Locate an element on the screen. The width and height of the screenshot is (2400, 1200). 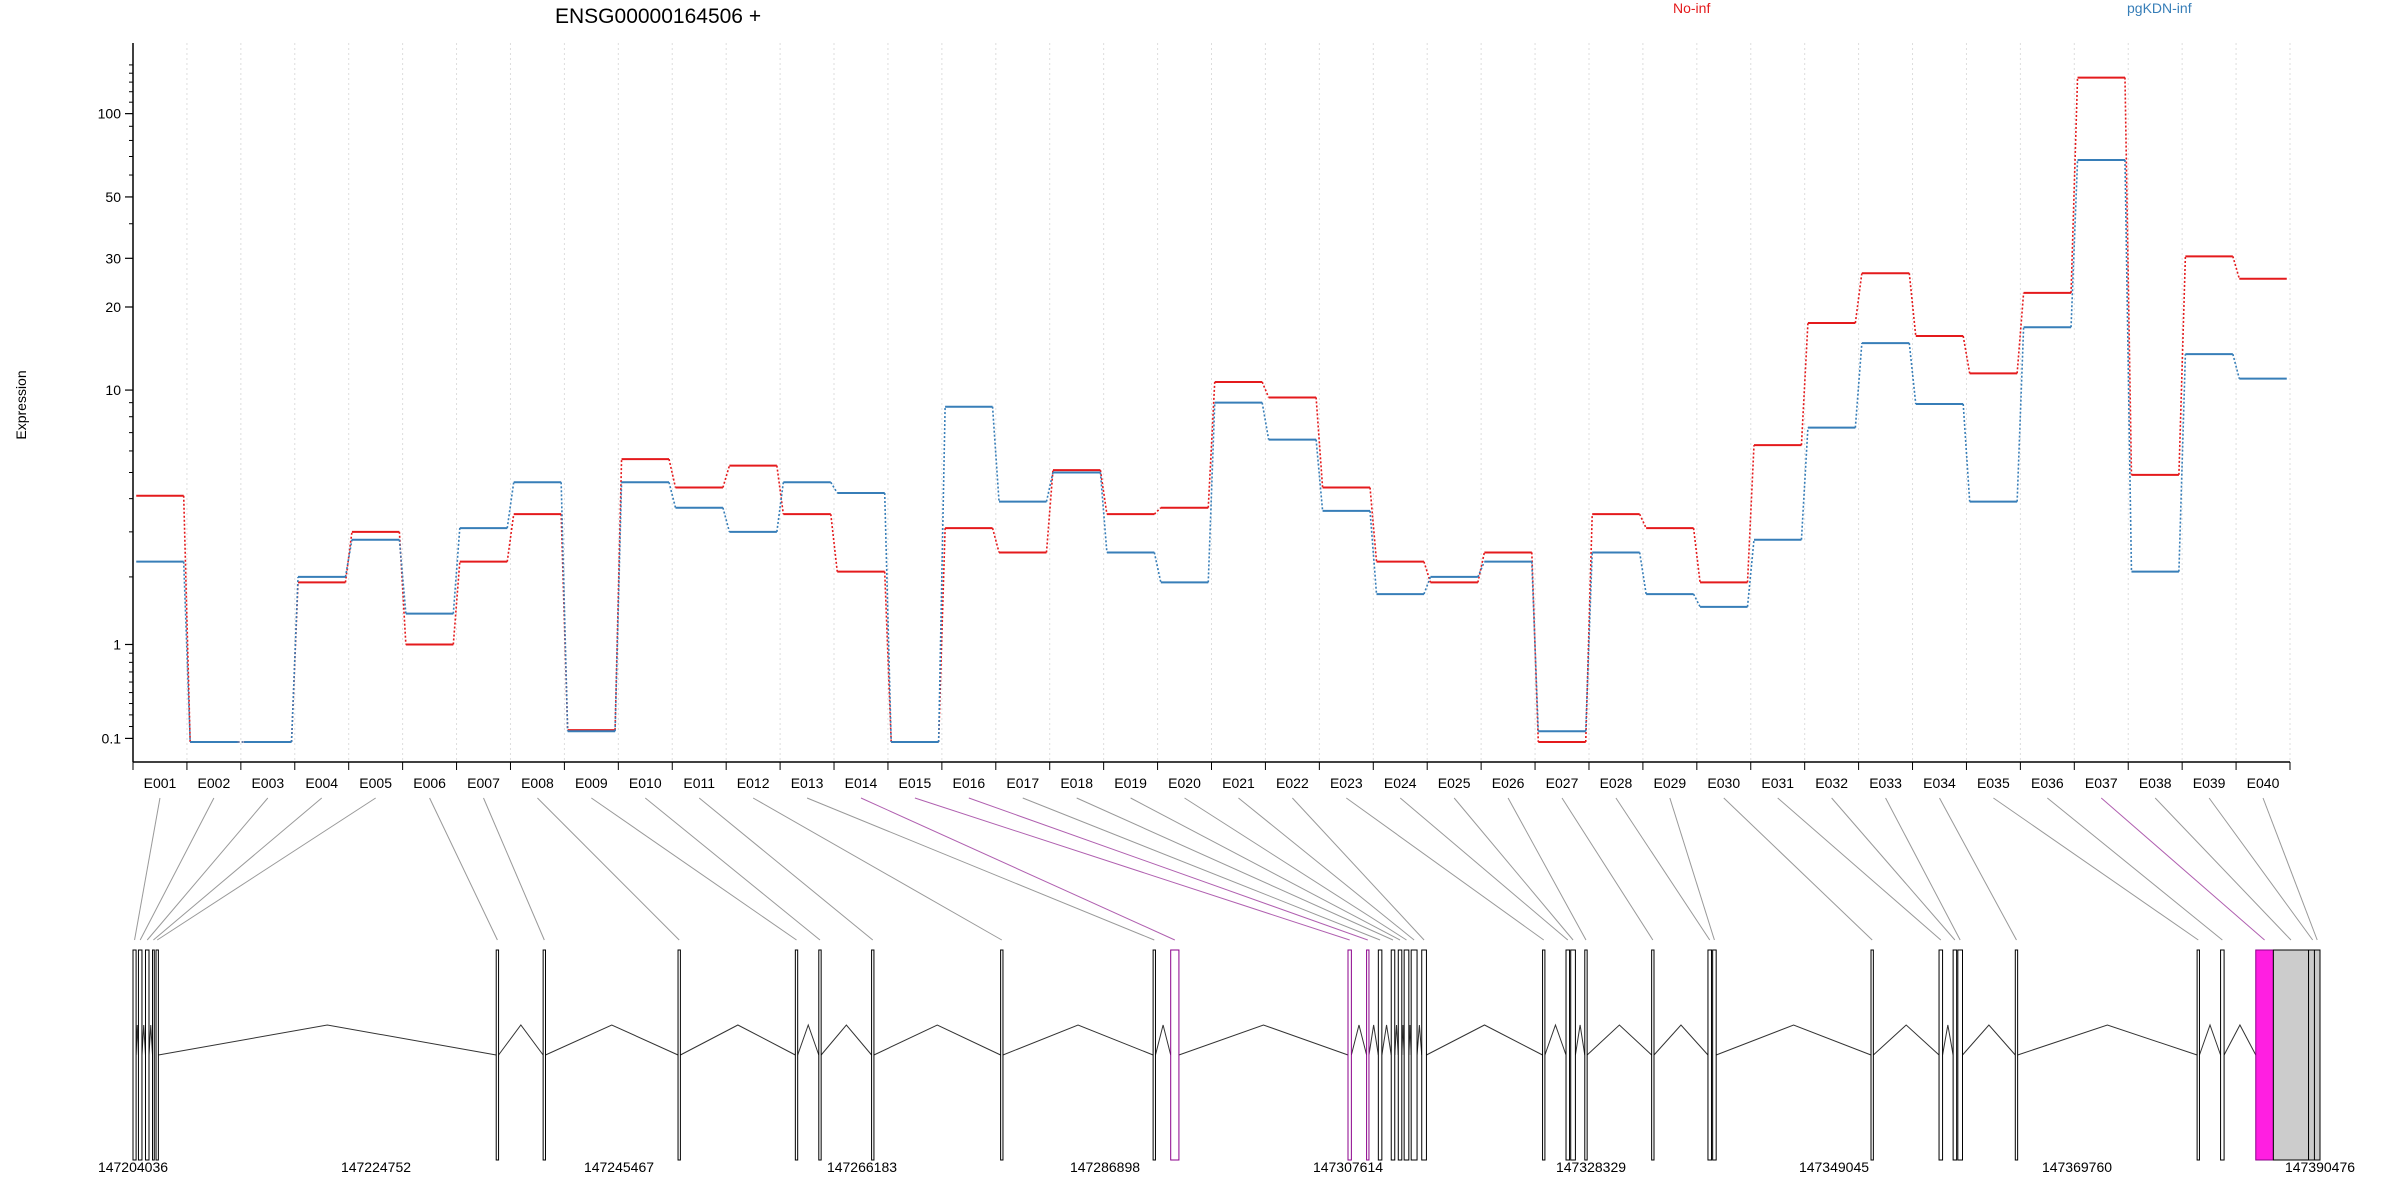
exon-box-E017 is located at coordinates (1380, 1055).